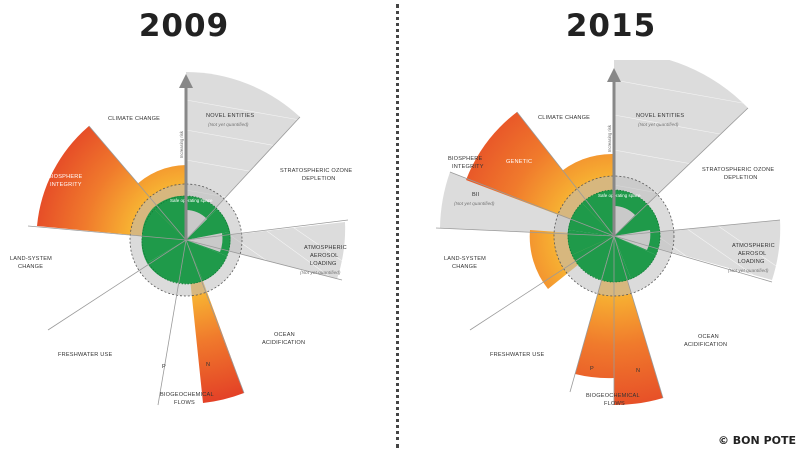 The width and height of the screenshot is (802, 455). Describe the element at coordinates (611, 26) in the screenshot. I see `title-2015: 2015` at that location.